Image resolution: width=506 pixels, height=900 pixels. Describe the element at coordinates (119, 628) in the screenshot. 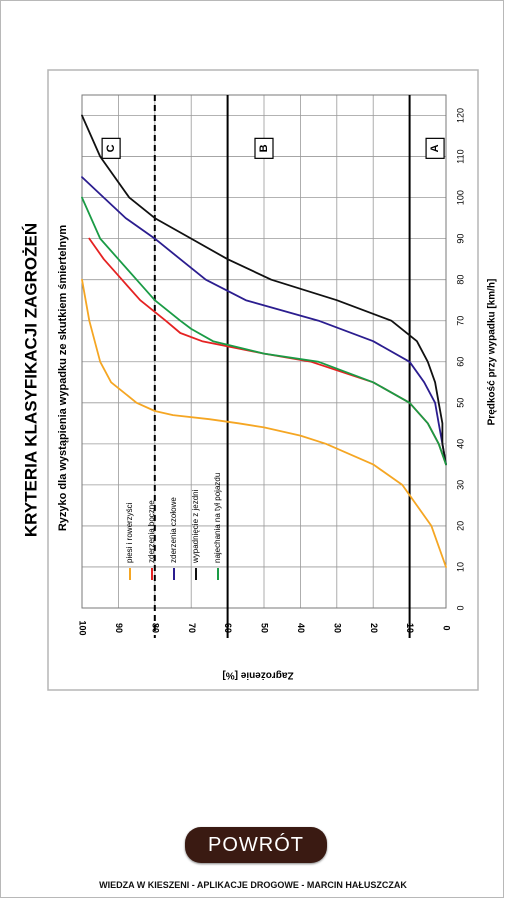

I see `y-tick-label: 90` at that location.